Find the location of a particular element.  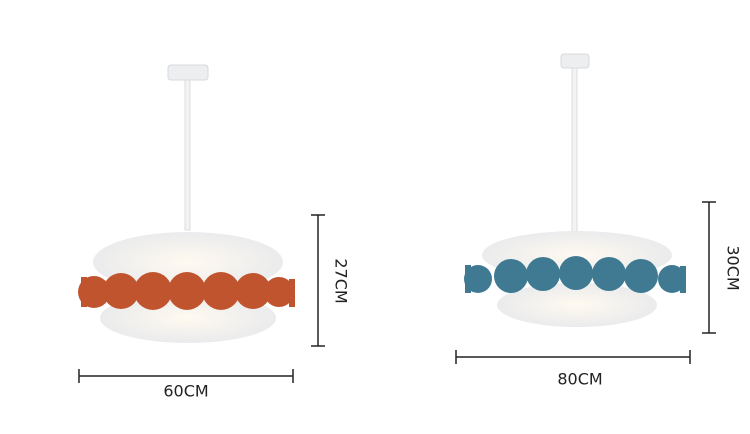

width-label: 80CM is located at coordinates (579, 379).